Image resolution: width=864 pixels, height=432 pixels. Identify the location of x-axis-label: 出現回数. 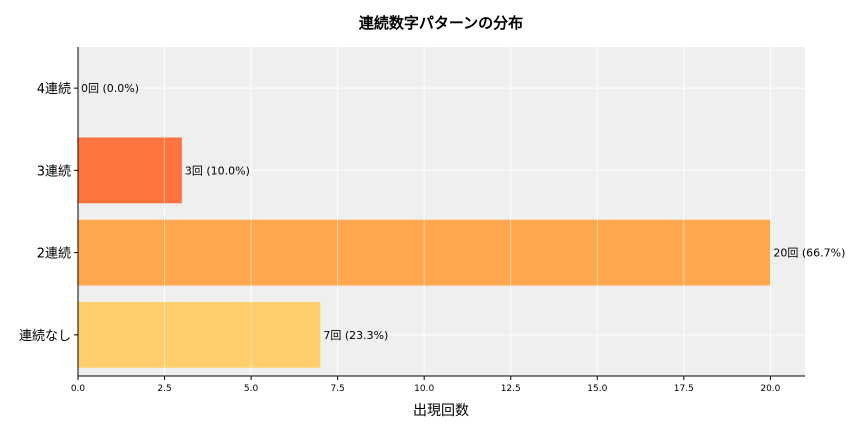
(441, 411).